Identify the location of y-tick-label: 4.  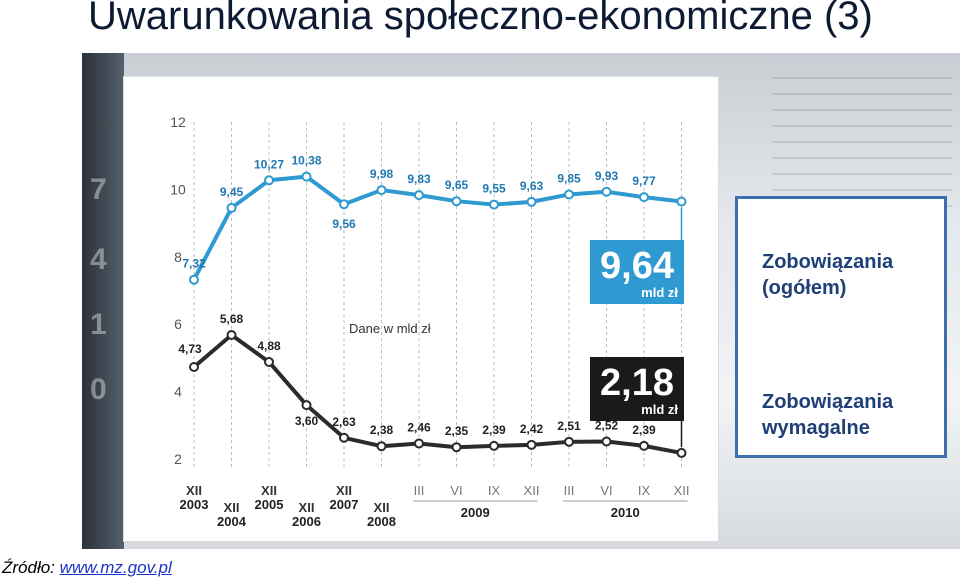
(178, 392).